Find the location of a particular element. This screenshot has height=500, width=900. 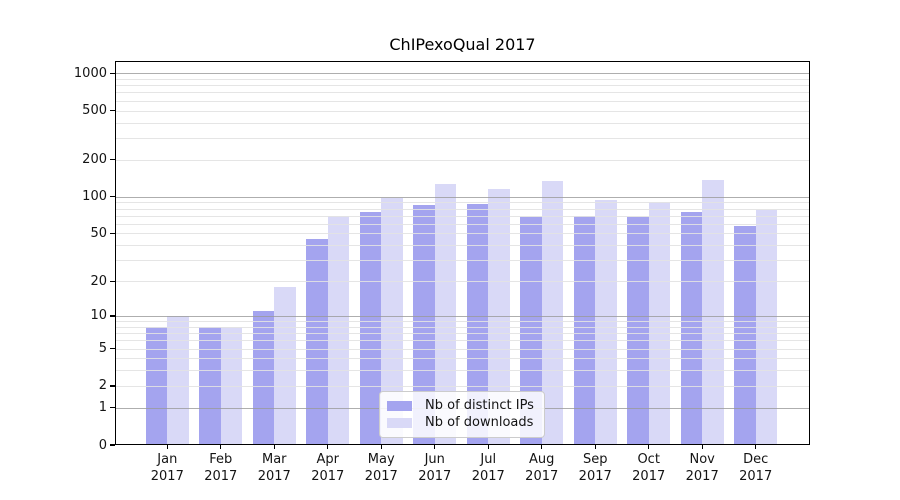

bar-distinct-ips-mar is located at coordinates (263, 378).